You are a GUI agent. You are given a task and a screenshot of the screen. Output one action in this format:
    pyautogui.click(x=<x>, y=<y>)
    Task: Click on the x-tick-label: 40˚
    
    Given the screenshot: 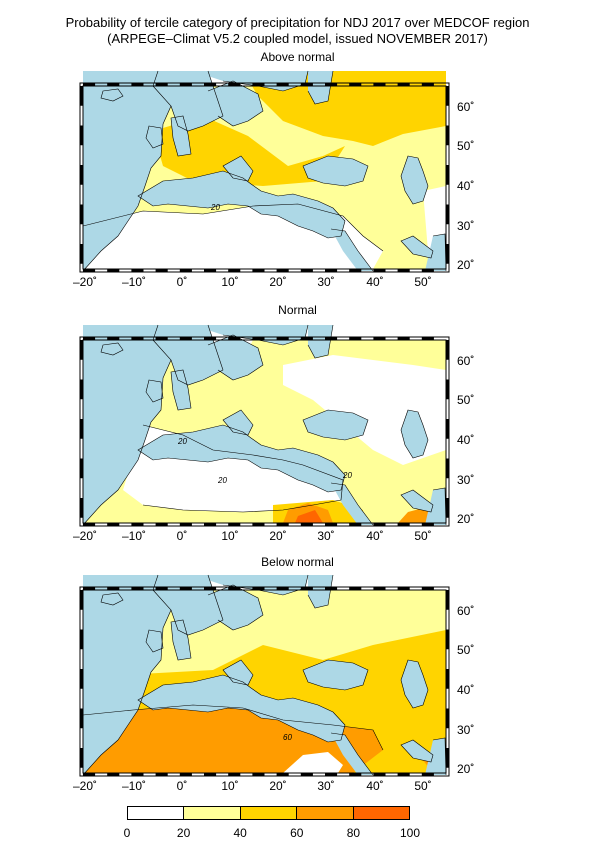 What is the action you would take?
    pyautogui.click(x=375, y=786)
    